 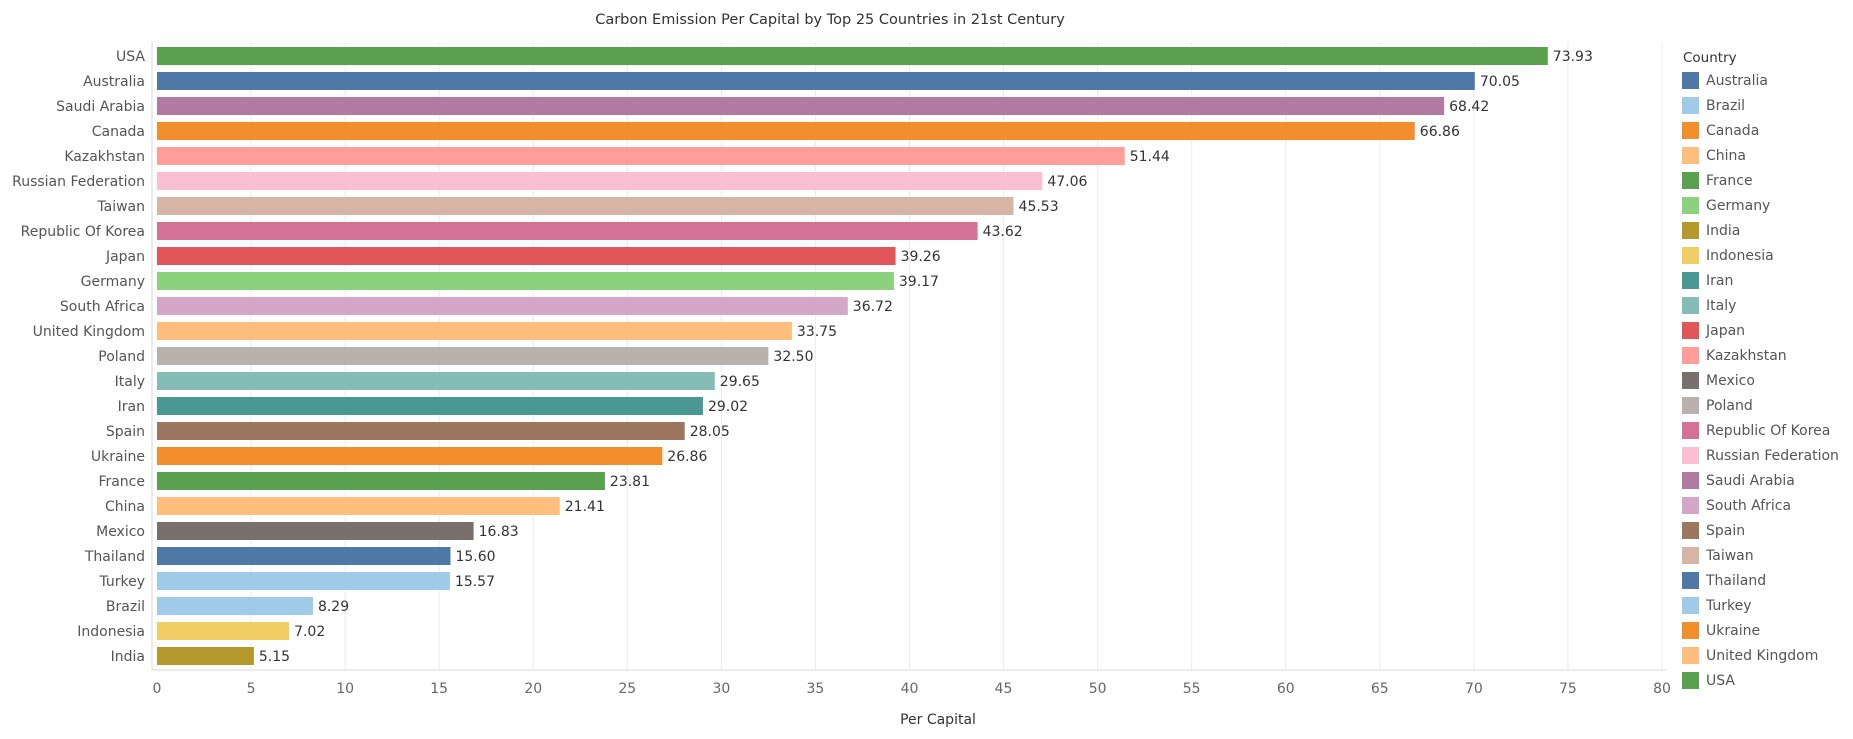 I want to click on legend-item: Japan, so click(x=1766, y=330).